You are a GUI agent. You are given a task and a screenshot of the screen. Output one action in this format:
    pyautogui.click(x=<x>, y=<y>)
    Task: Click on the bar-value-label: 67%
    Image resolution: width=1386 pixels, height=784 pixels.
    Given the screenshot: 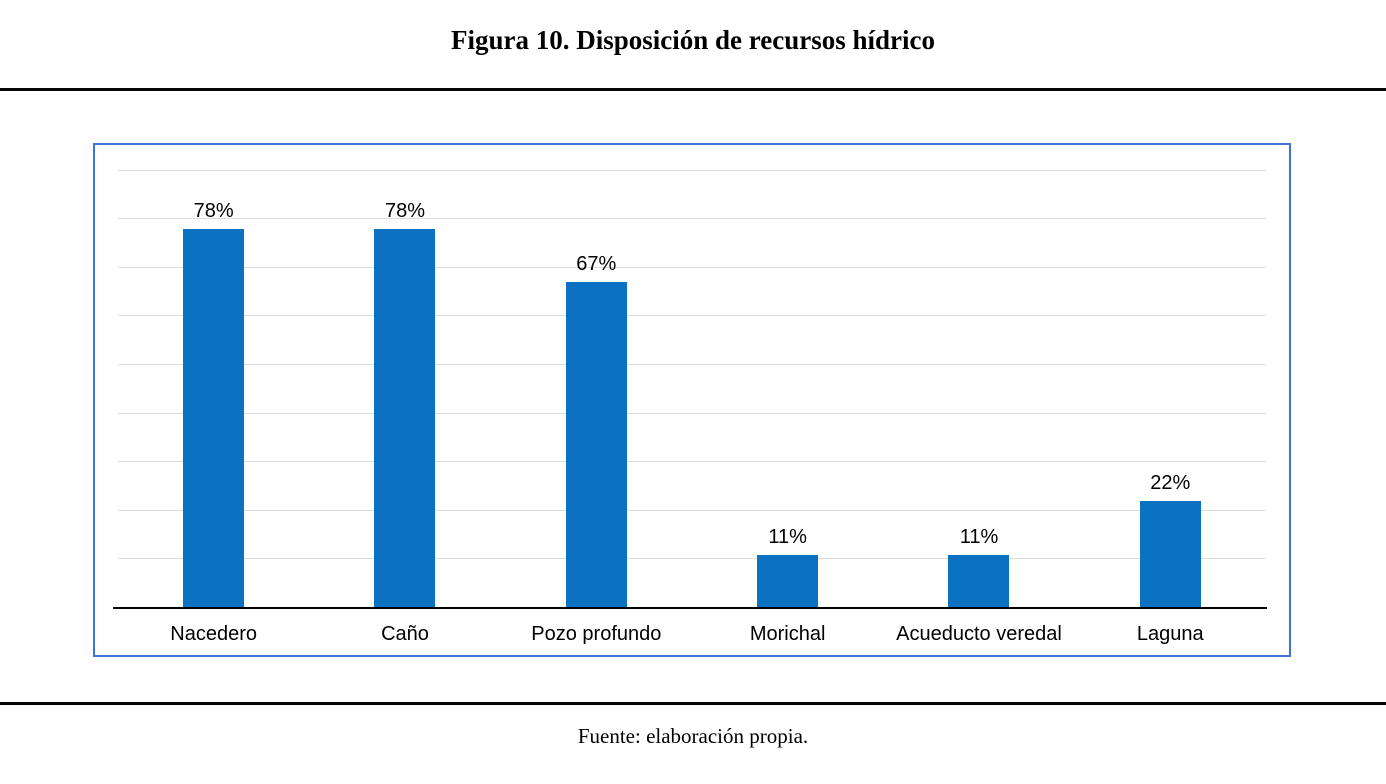 What is the action you would take?
    pyautogui.click(x=596, y=264)
    